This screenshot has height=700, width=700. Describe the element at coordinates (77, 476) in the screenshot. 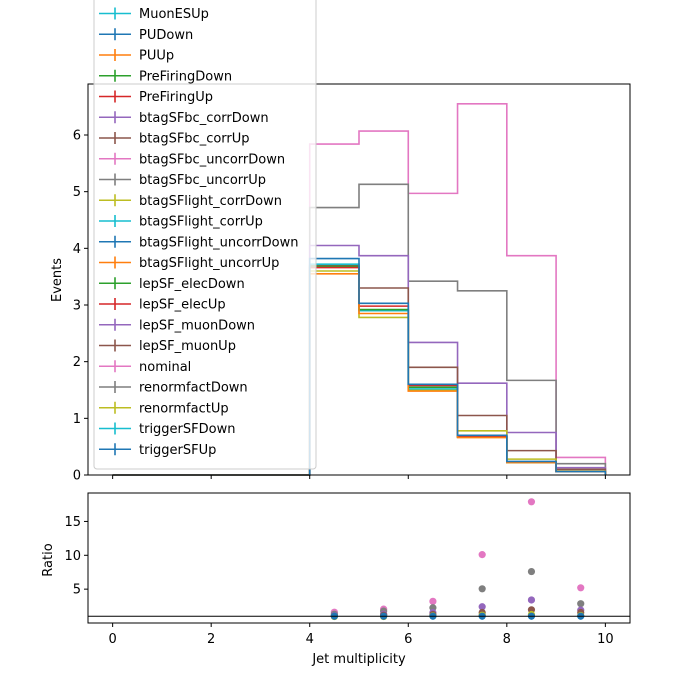

I see `main-y-tick-label: 0` at that location.